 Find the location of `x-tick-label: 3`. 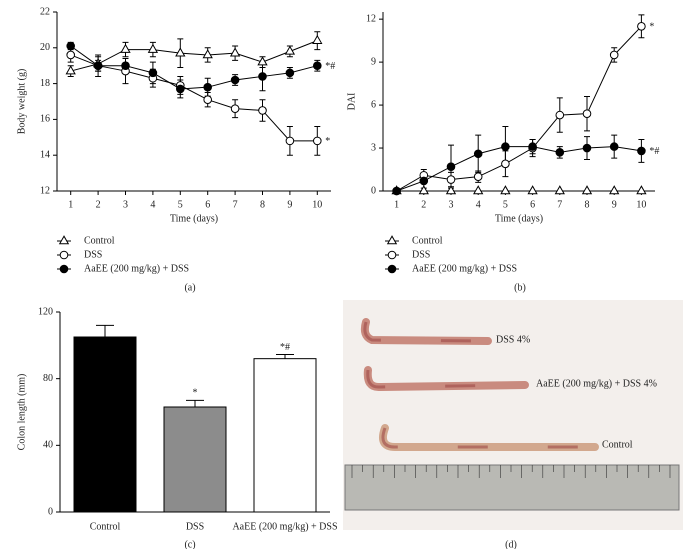

x-tick-label: 3 is located at coordinates (451, 204).